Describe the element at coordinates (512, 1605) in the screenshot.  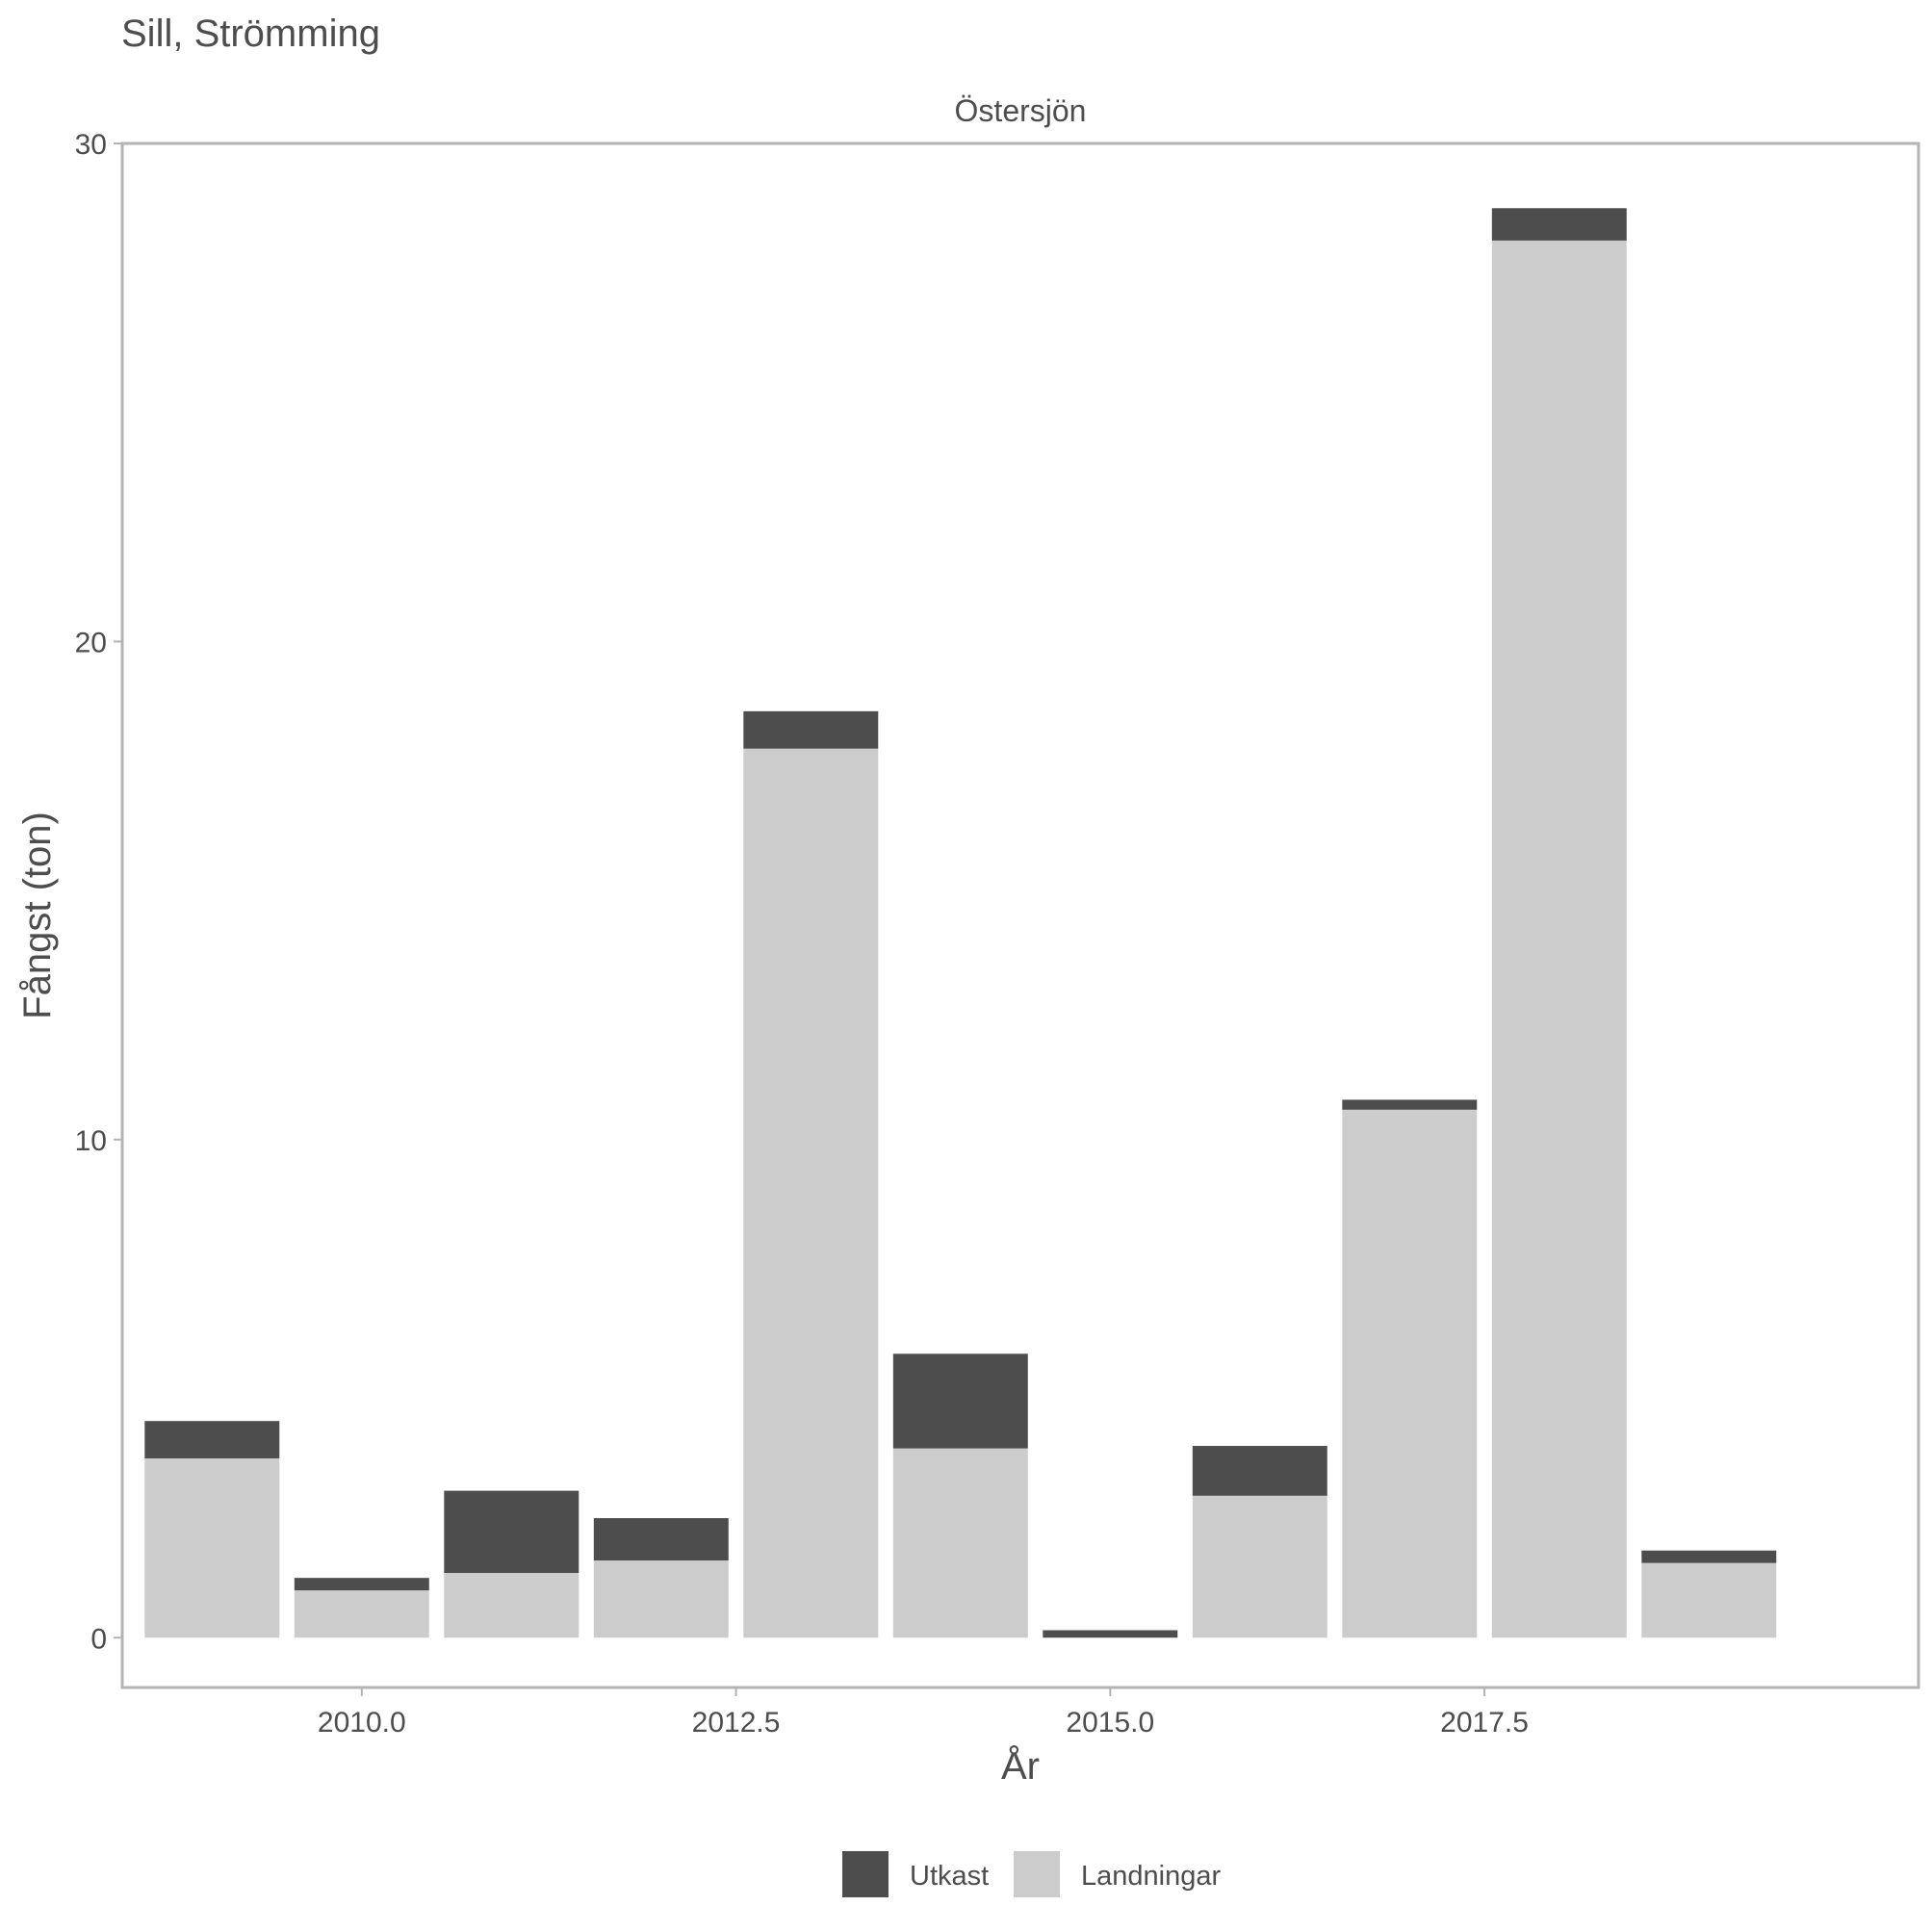
I see `bar-landningar-2011` at that location.